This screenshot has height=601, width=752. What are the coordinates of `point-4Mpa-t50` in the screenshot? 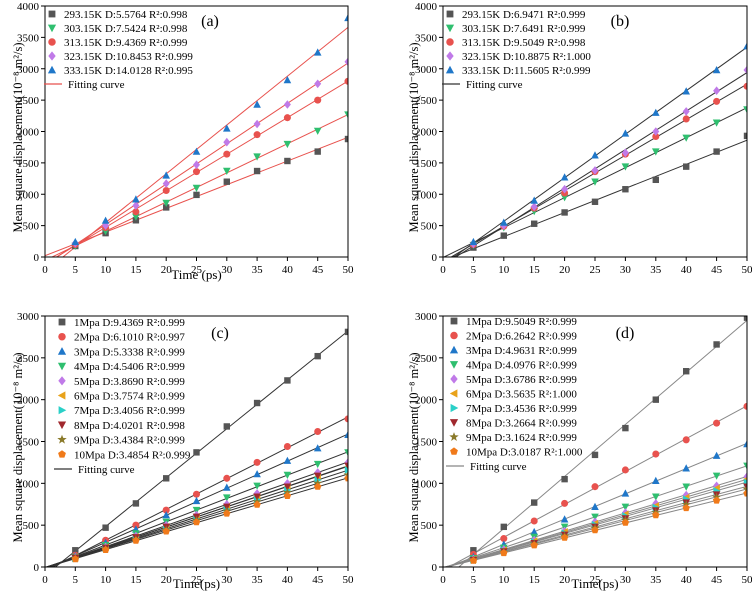 It's located at (745, 466).